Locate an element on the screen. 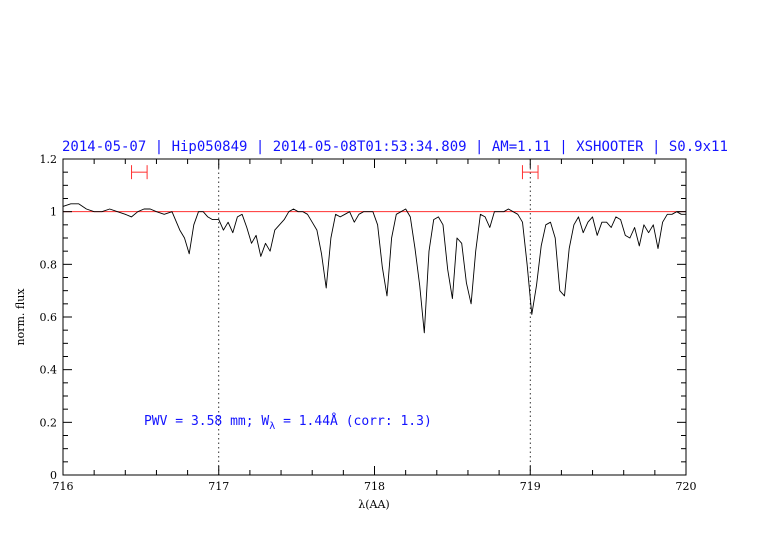  y-tick-label: 0 is located at coordinates (53, 475).